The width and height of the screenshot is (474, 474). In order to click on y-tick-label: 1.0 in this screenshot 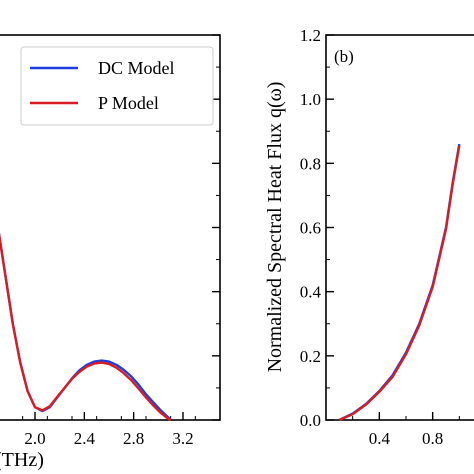, I will do `click(310, 99)`.